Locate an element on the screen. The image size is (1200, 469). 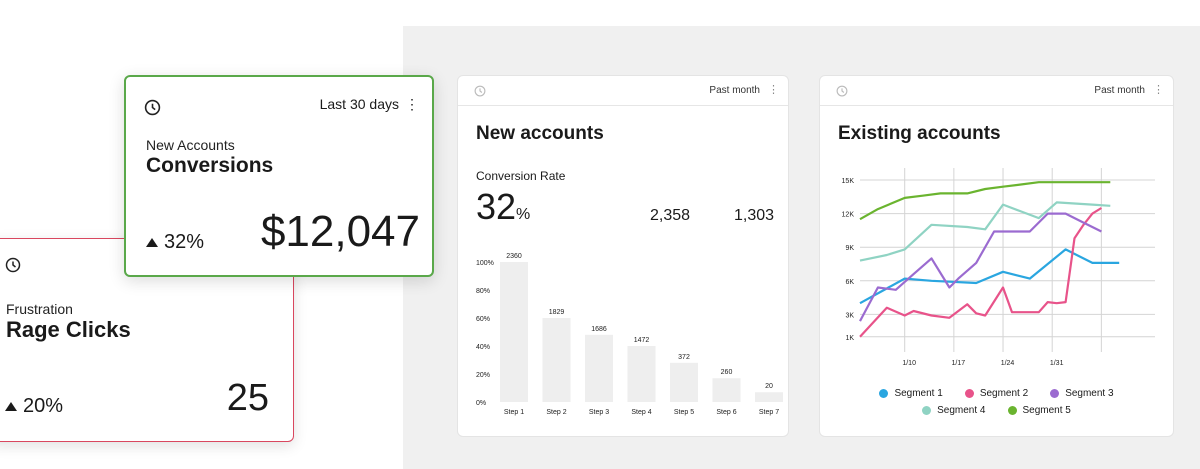
card-subtitle: New Accounts is located at coordinates (190, 145).